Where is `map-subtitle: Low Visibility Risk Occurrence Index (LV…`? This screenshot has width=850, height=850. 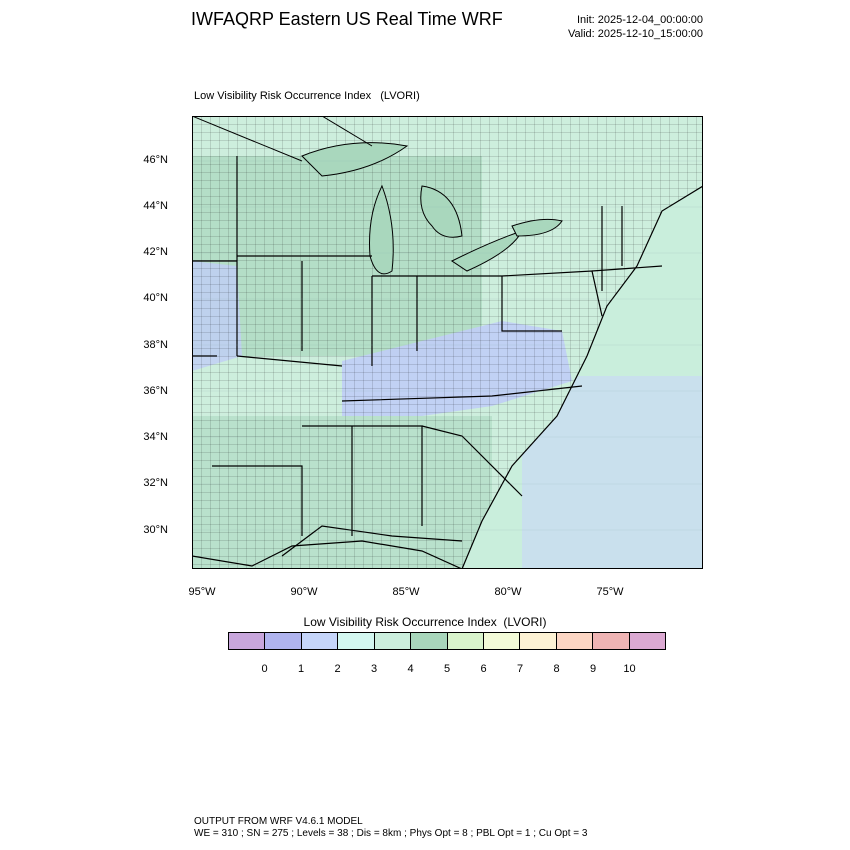
map-subtitle: Low Visibility Risk Occurrence Index (LV… is located at coordinates (307, 96).